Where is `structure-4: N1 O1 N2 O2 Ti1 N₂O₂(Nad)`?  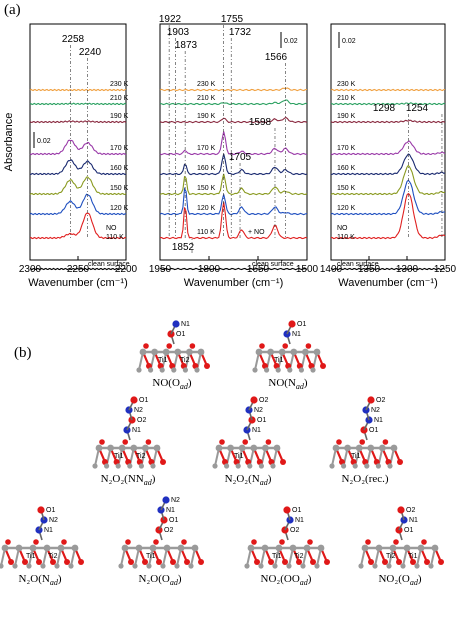 structure-4: N1 O1 N2 O2 Ti1 N₂O₂(Nad) is located at coordinates (249, 441).